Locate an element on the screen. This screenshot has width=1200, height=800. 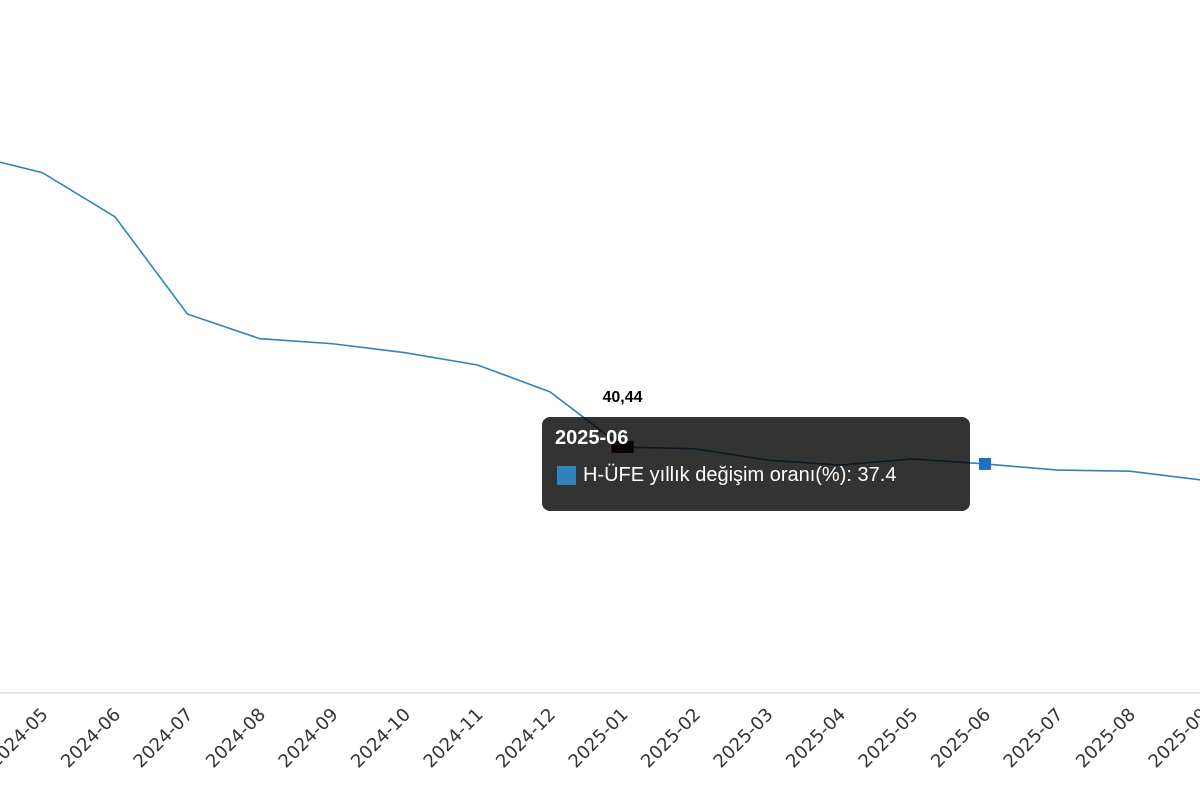
x-tick-label: 2024-09 is located at coordinates (309, 738).